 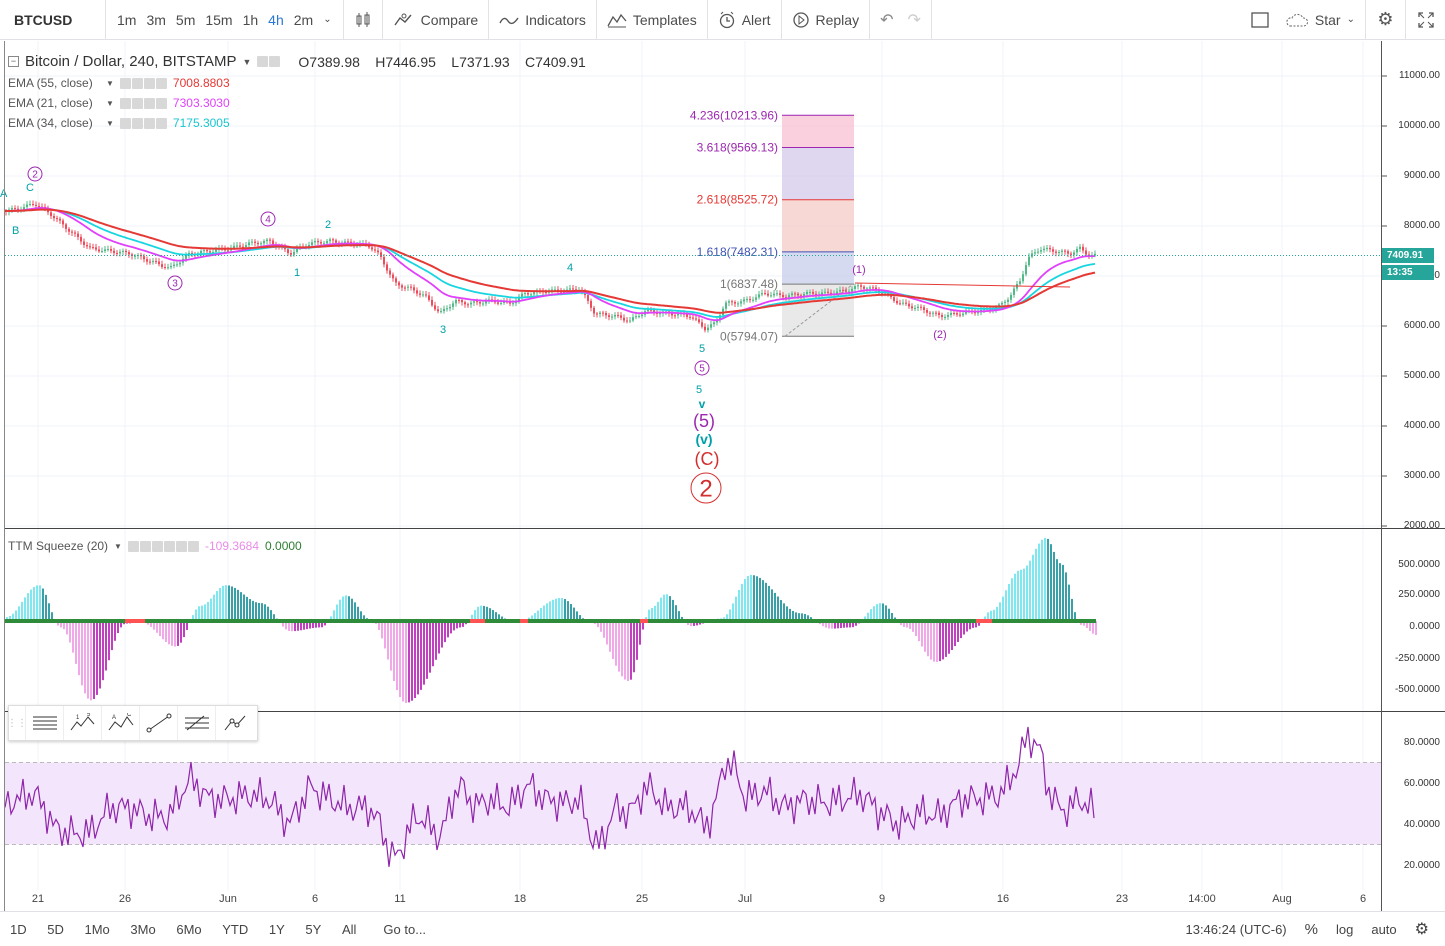 I want to click on timeframe-2m: 2m, so click(x=303, y=19).